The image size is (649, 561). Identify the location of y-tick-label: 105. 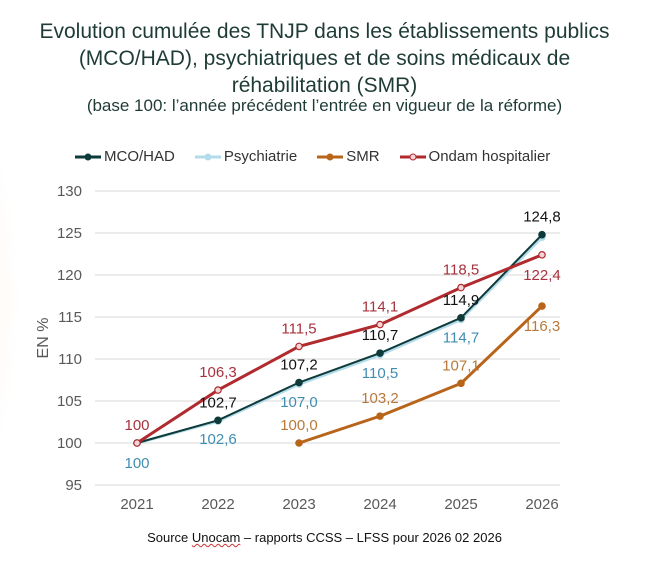
(69, 401).